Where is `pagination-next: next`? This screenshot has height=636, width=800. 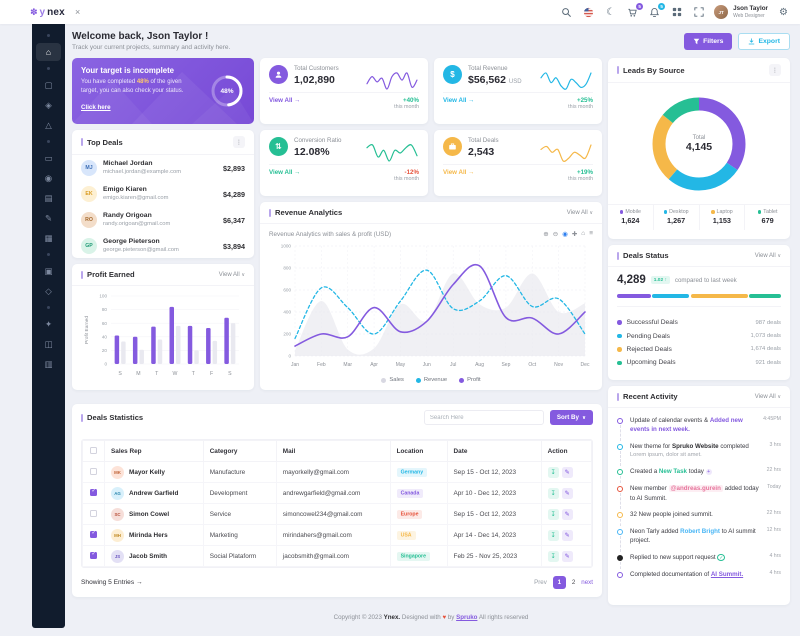
pagination-next: next is located at coordinates (587, 582).